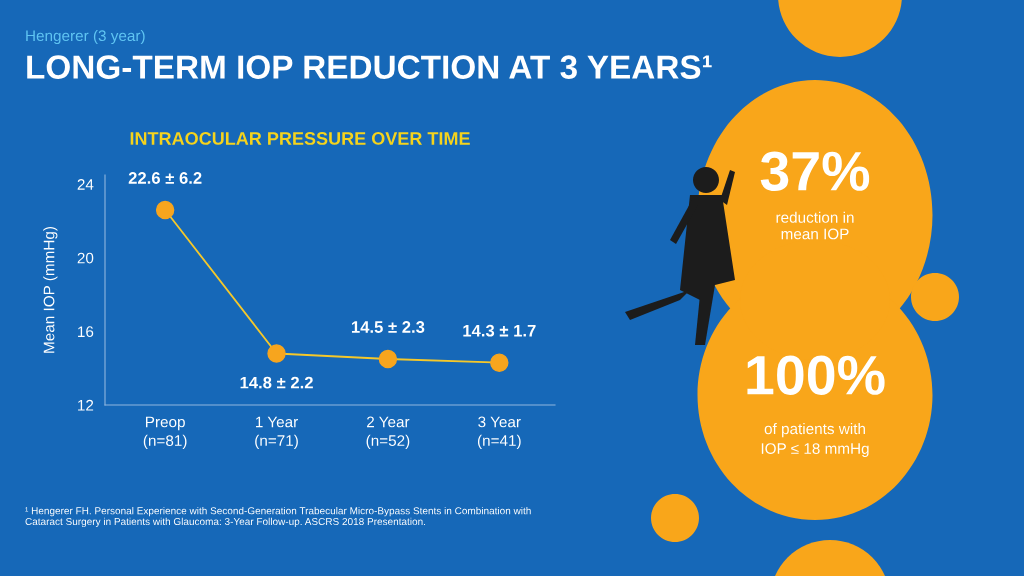  What do you see at coordinates (85, 258) in the screenshot?
I see `y-tick-label: 20` at bounding box center [85, 258].